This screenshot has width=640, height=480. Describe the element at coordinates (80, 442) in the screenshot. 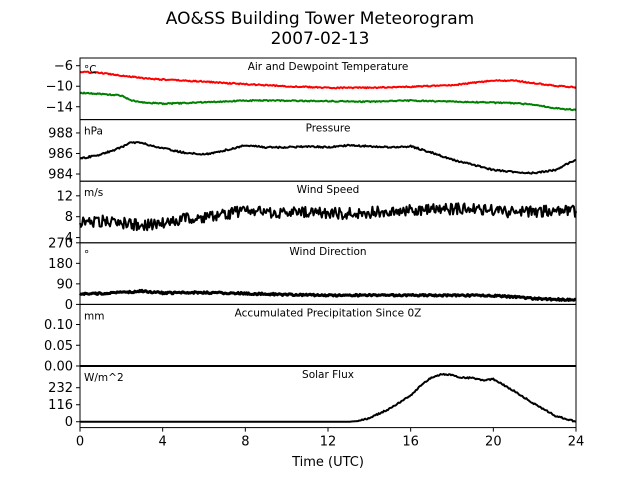

I see `x-tick-label: 0` at that location.